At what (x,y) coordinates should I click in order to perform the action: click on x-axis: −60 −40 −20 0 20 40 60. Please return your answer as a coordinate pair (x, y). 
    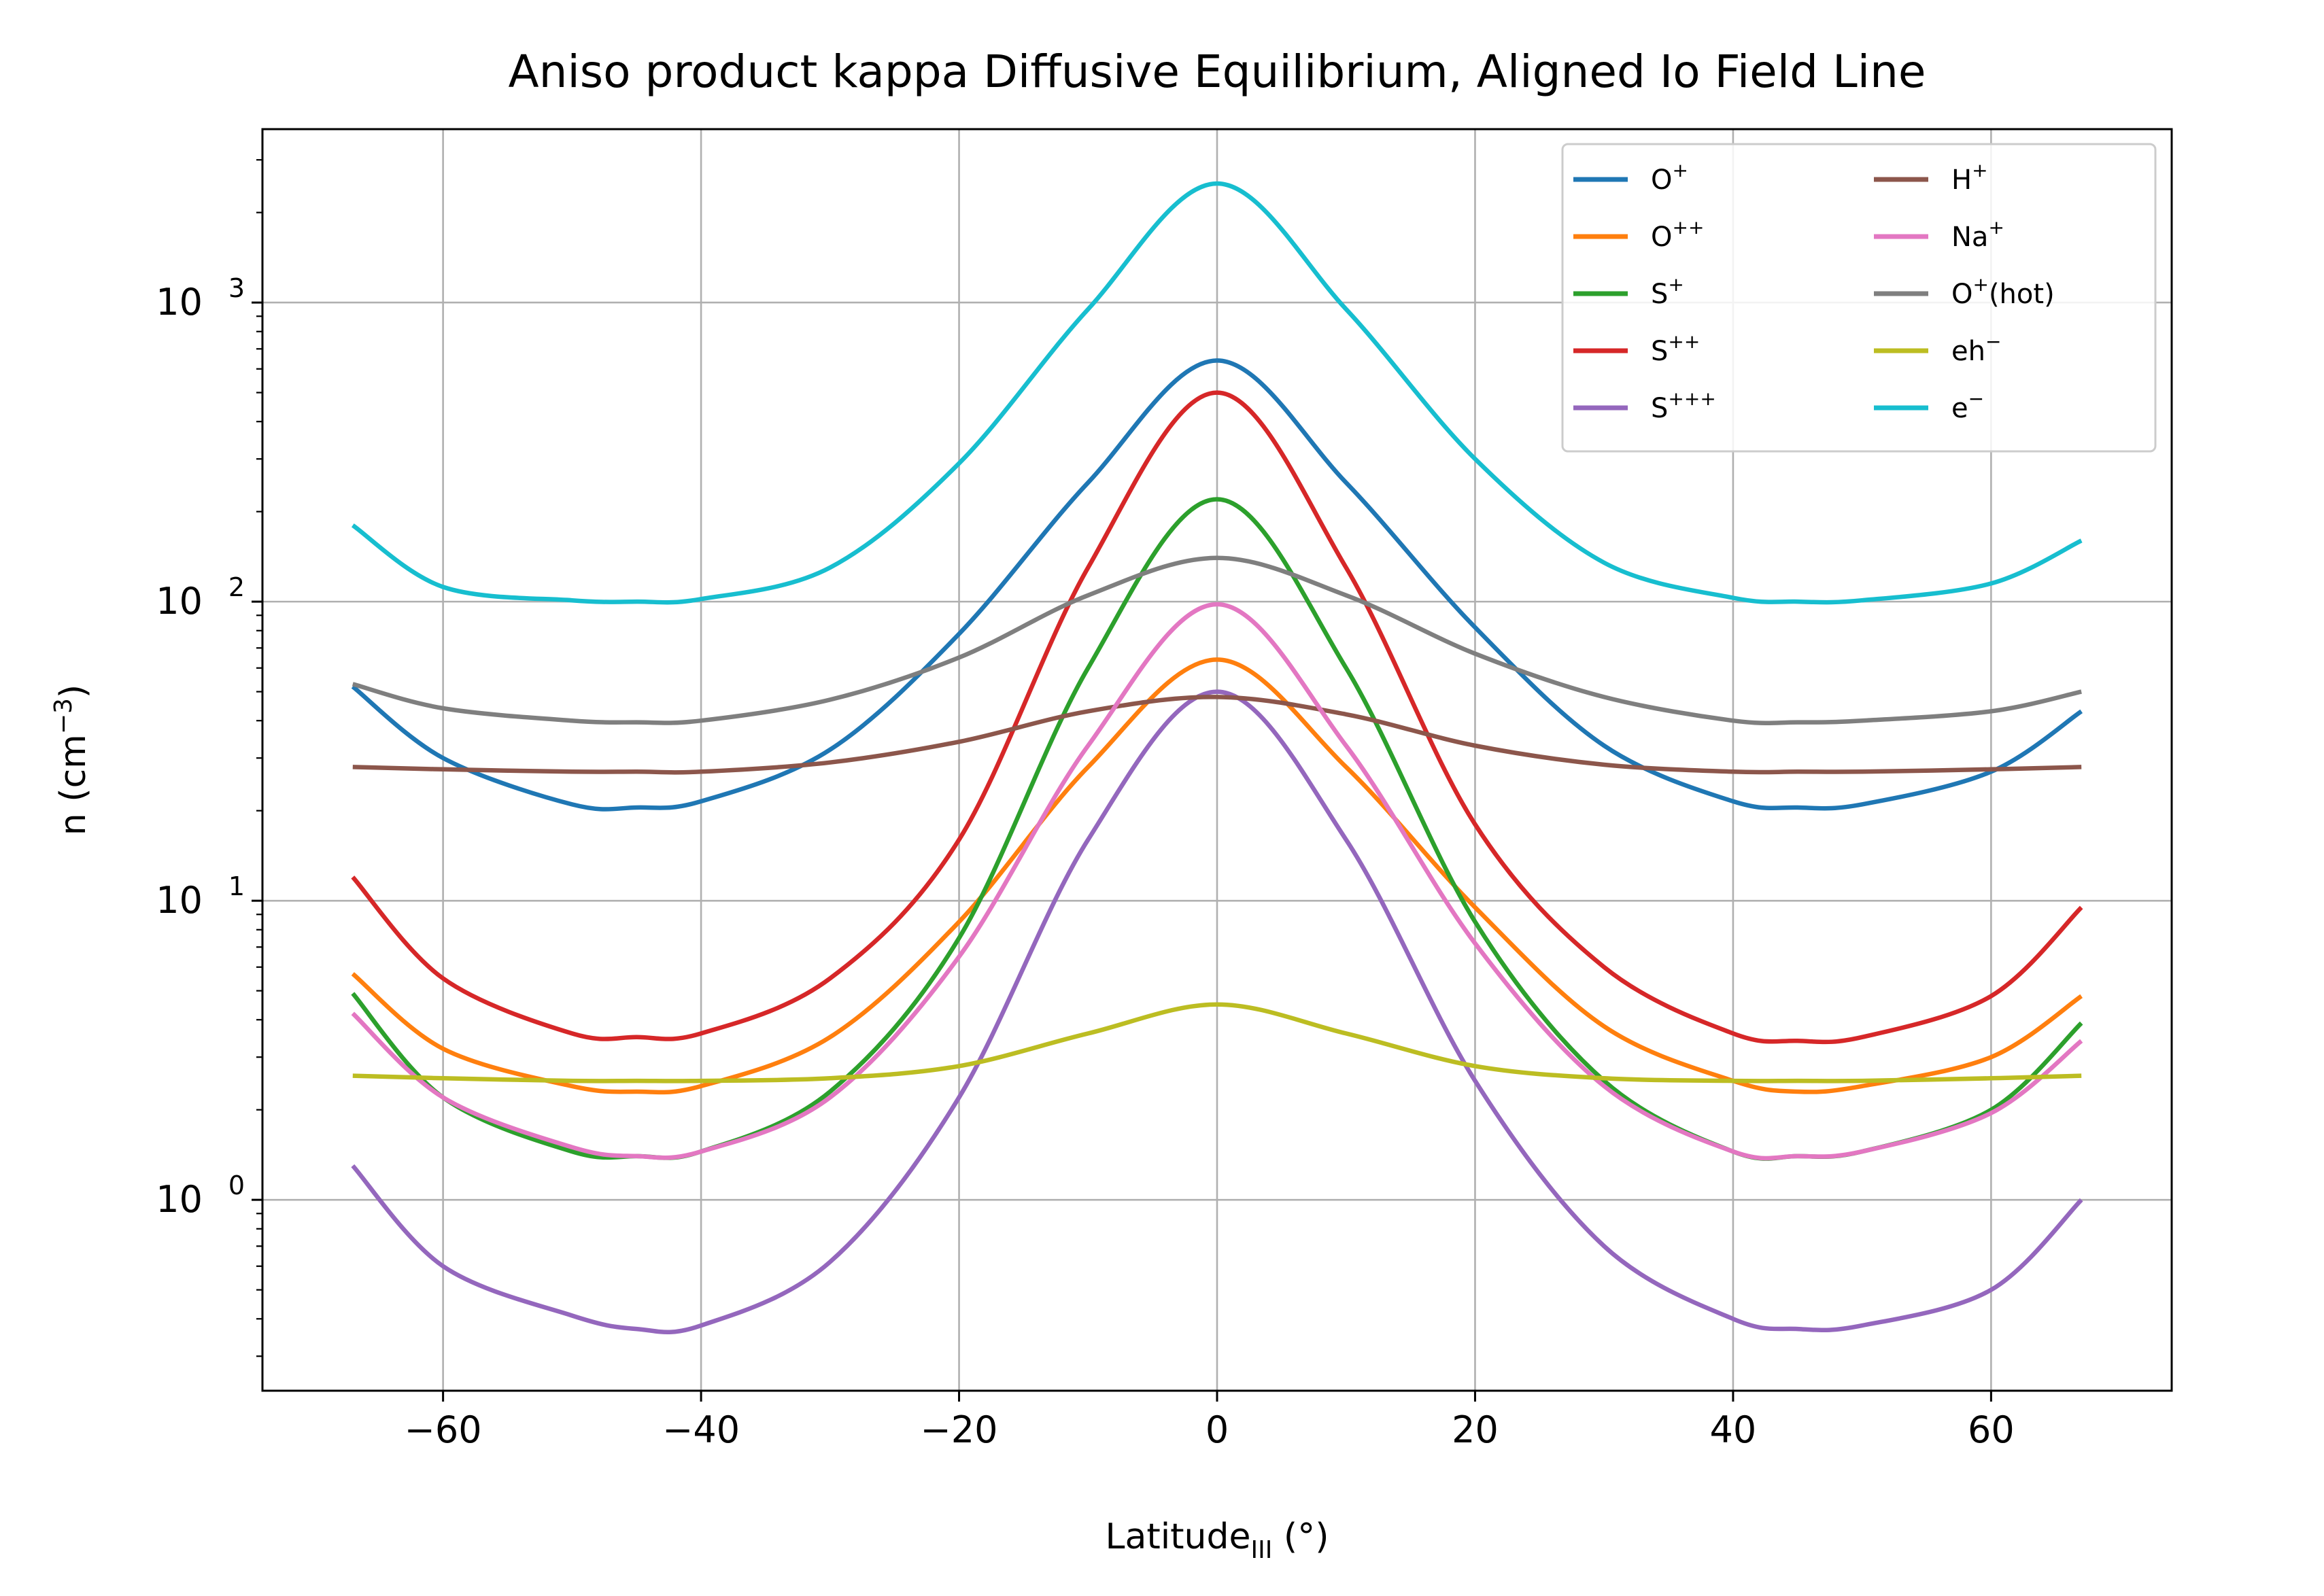
    Looking at the image, I should click on (1210, 1421).